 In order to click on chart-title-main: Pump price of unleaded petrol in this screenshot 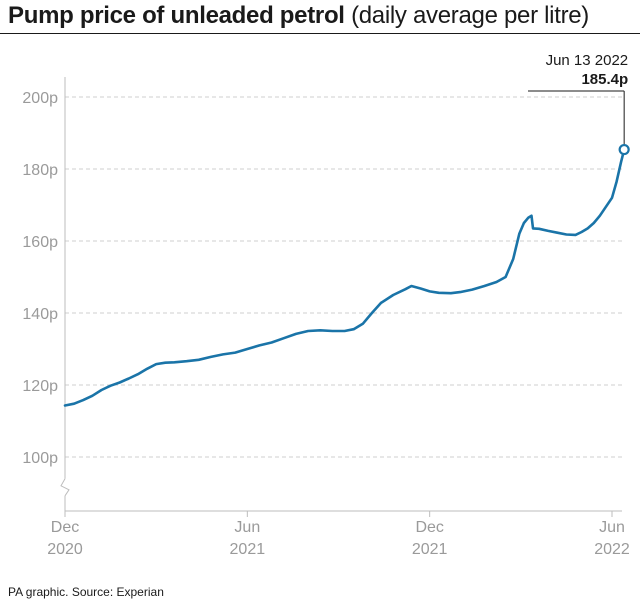, I will do `click(176, 15)`.